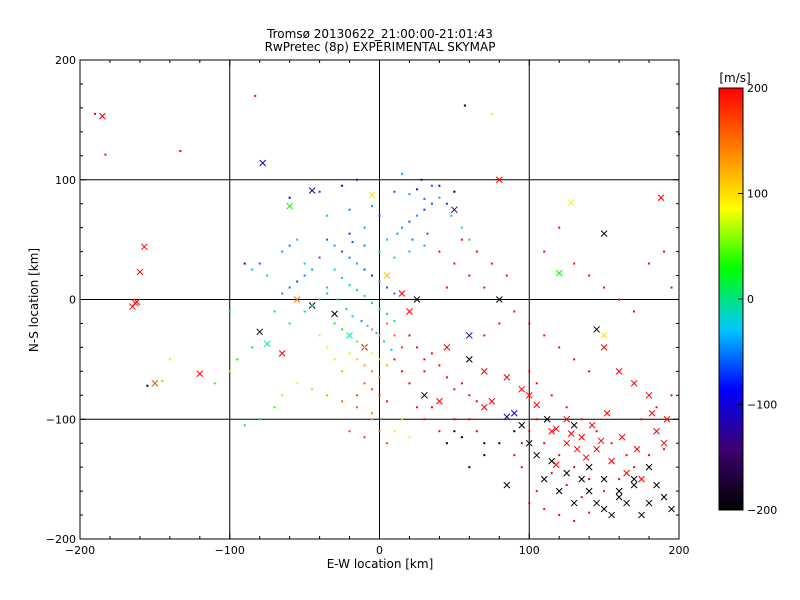 The height and width of the screenshot is (600, 800). What do you see at coordinates (734, 78) in the screenshot?
I see `colorbar-label: [m/s]` at bounding box center [734, 78].